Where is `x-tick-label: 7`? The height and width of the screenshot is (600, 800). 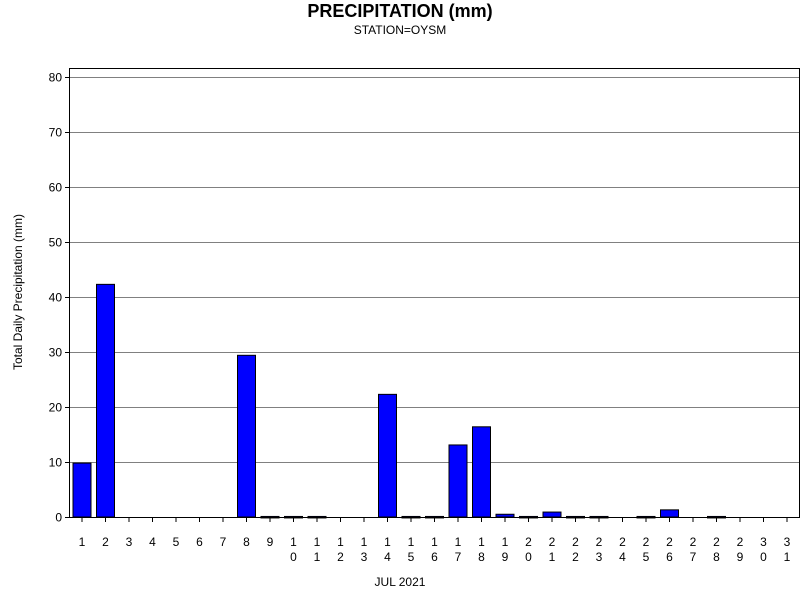
x-tick-label: 7 is located at coordinates (223, 542).